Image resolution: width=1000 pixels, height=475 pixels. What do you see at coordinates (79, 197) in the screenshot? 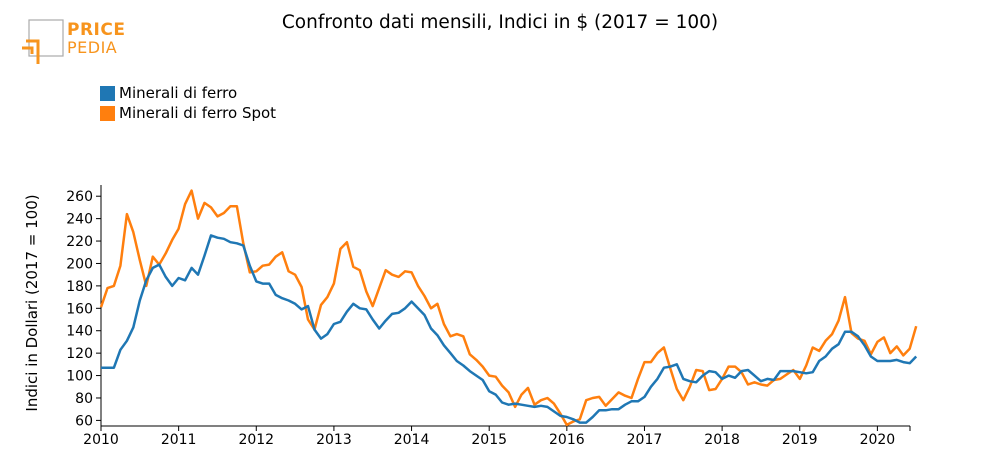
I see `y-tick-label: 260` at bounding box center [79, 197].